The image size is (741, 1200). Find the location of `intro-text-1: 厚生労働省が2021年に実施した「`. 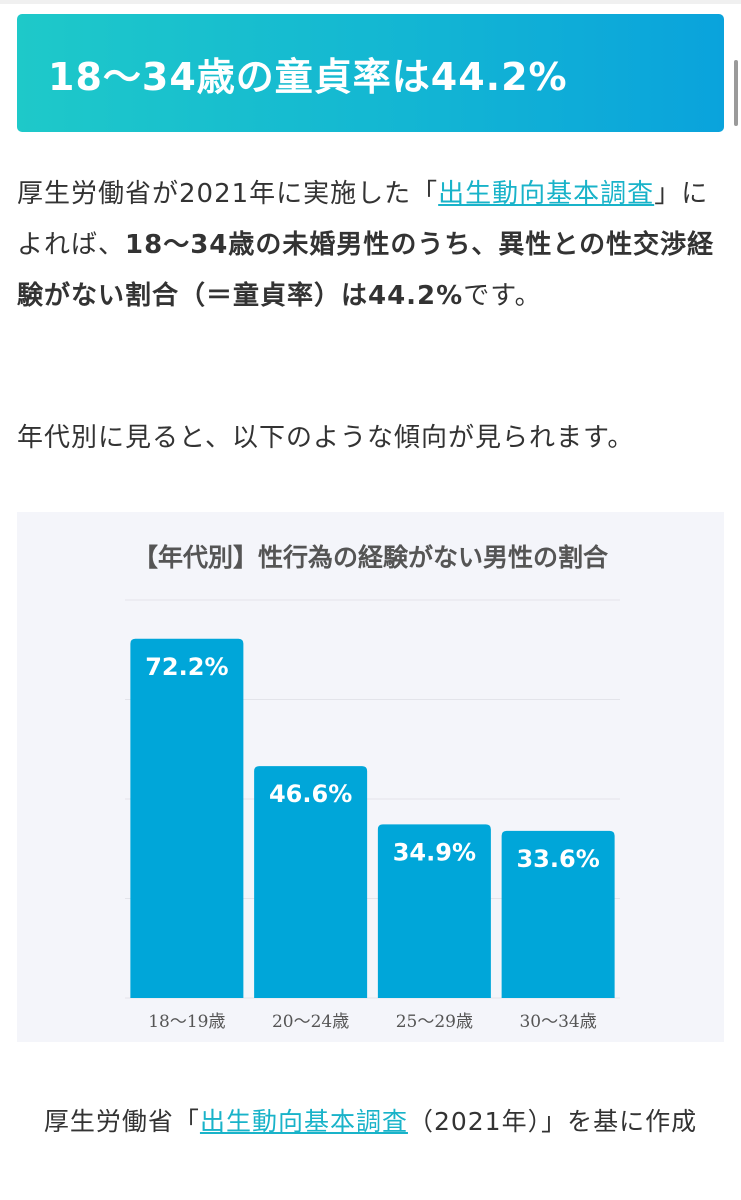

intro-text-1: 厚生労働省が2021年に実施した「 is located at coordinates (228, 194).